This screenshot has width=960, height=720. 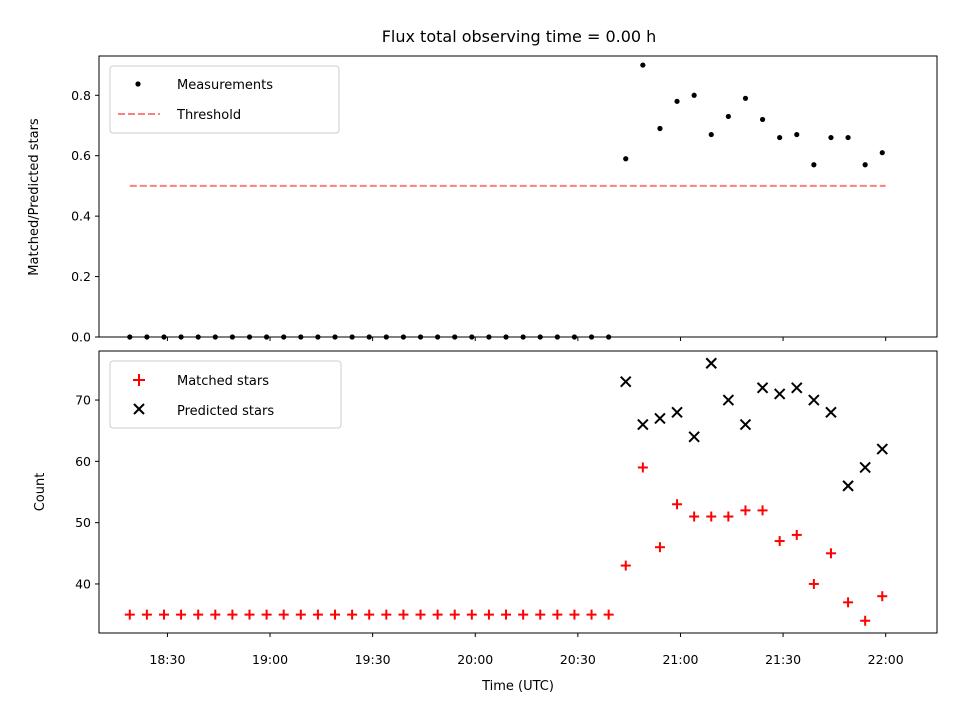 I want to click on x-tick-label: 21:30, so click(x=783, y=659).